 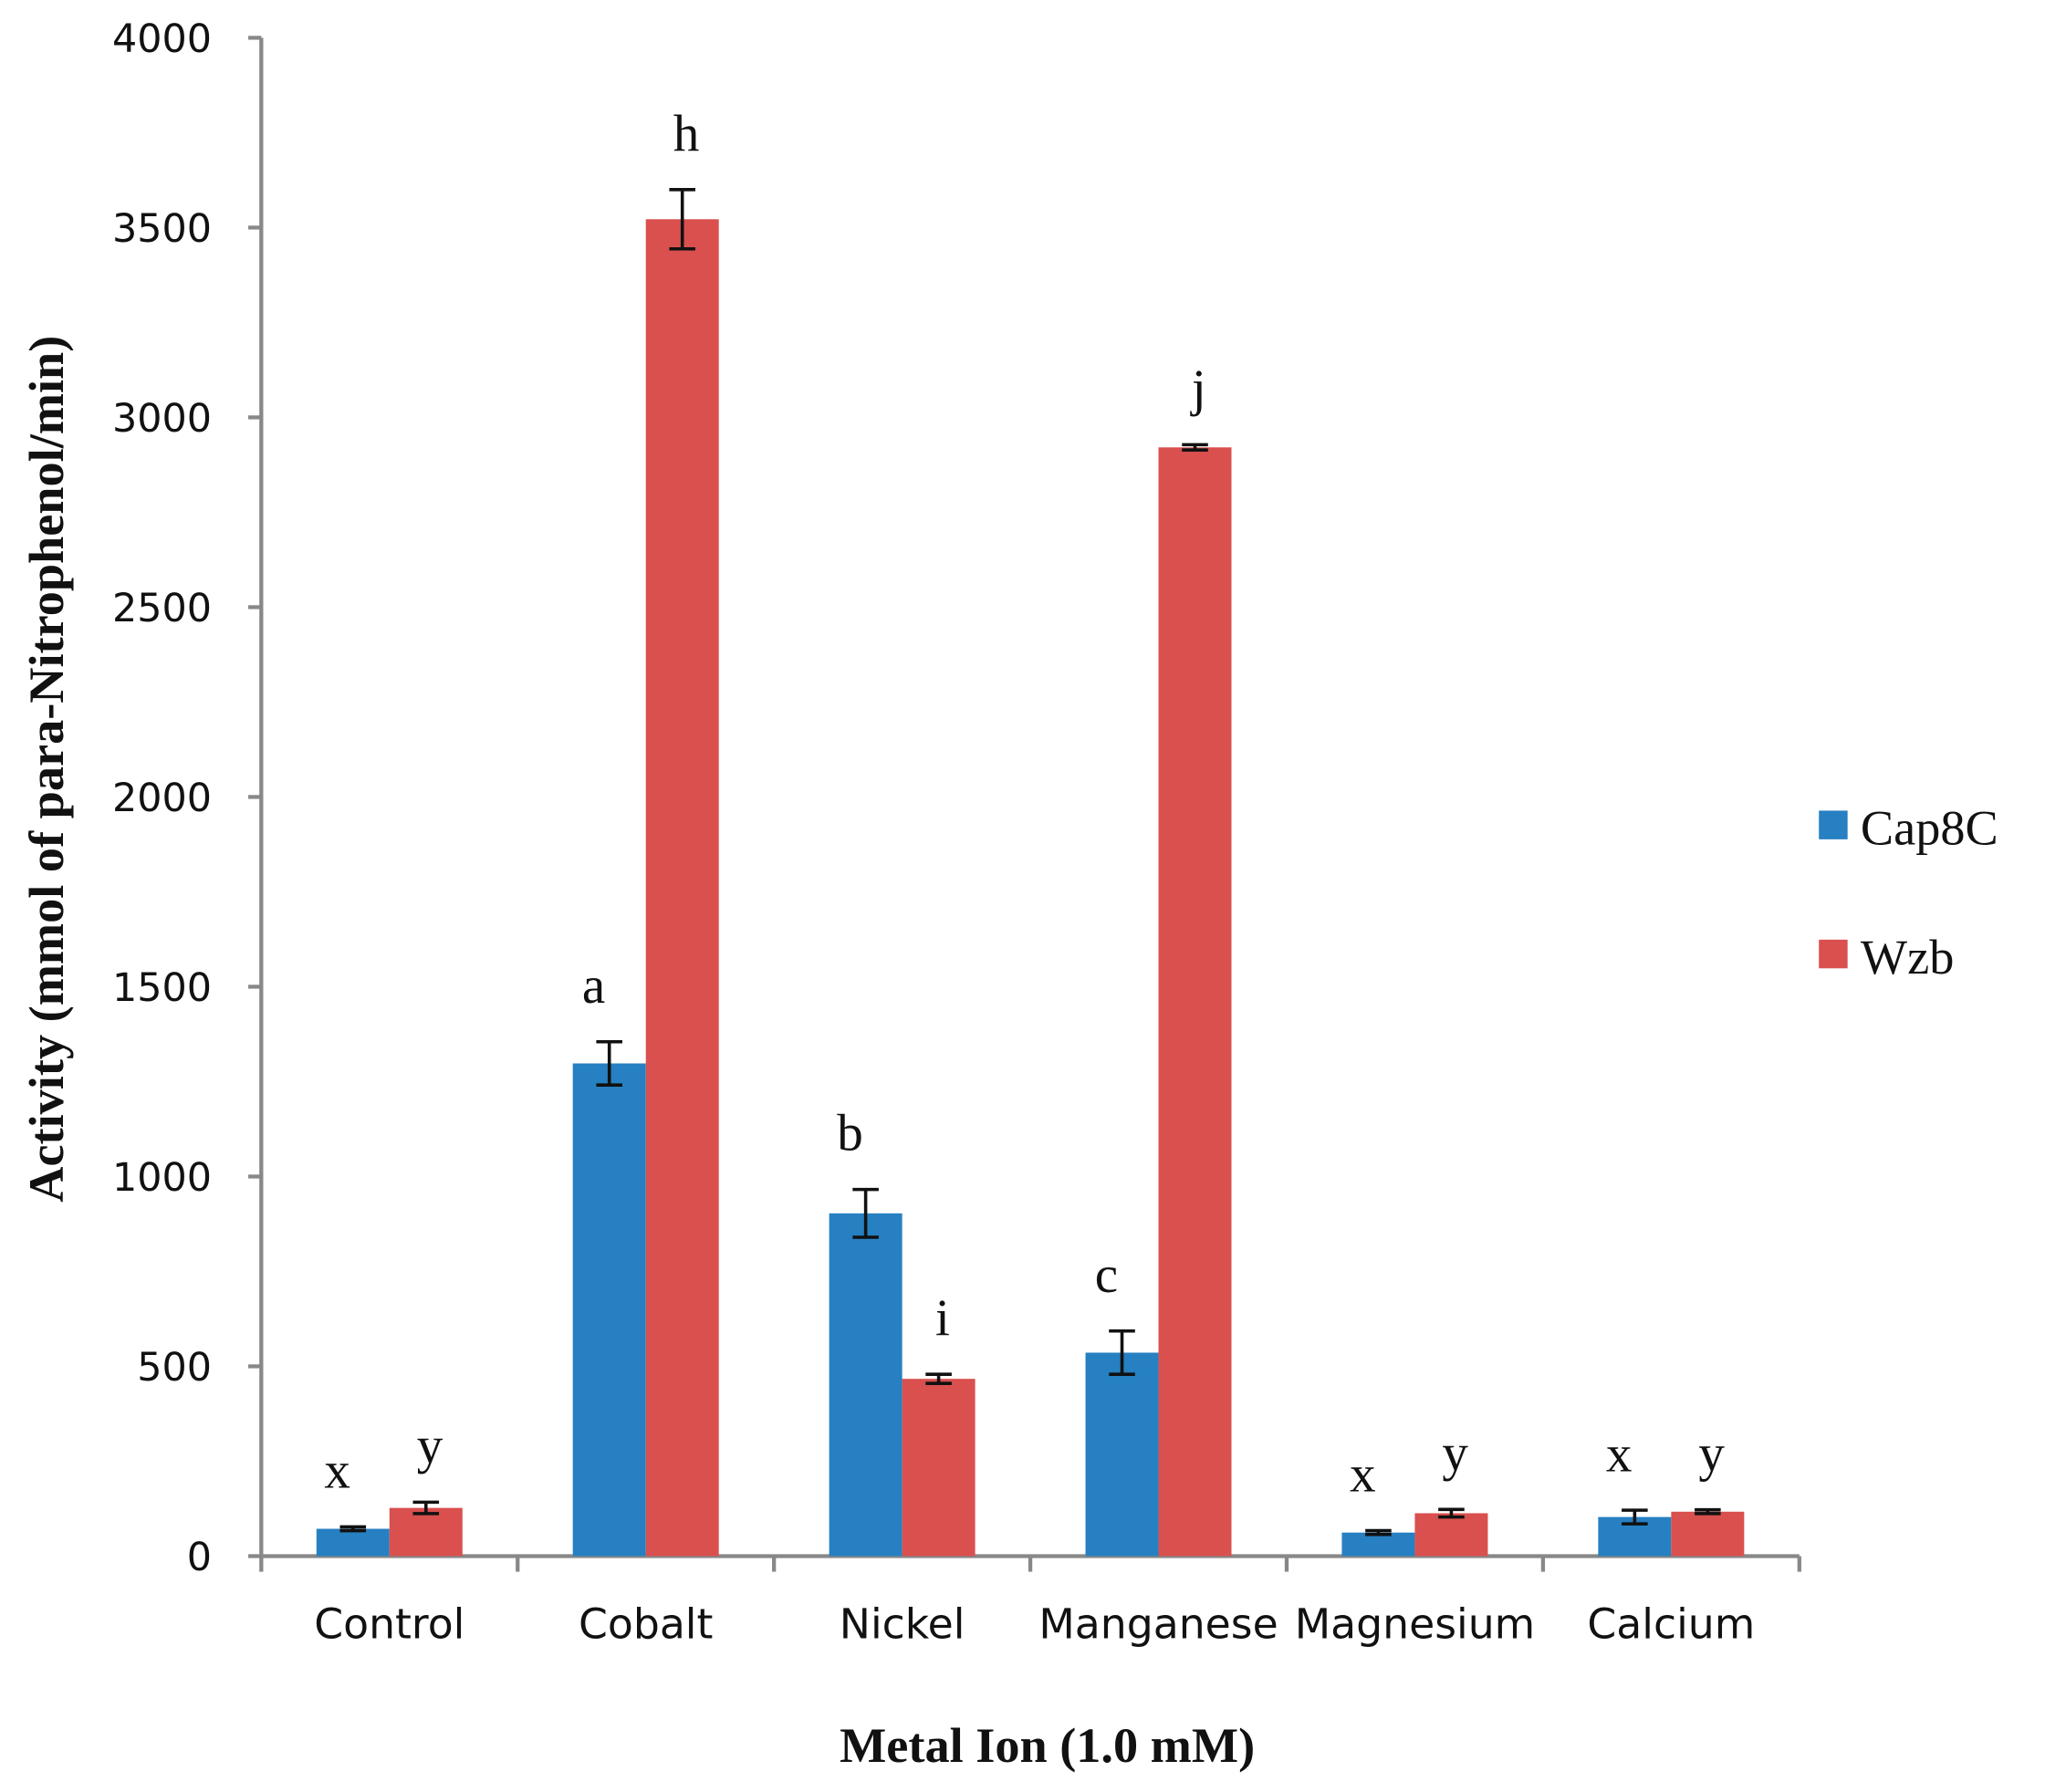 What do you see at coordinates (162, 798) in the screenshot?
I see `y-tick-label: 2000` at bounding box center [162, 798].